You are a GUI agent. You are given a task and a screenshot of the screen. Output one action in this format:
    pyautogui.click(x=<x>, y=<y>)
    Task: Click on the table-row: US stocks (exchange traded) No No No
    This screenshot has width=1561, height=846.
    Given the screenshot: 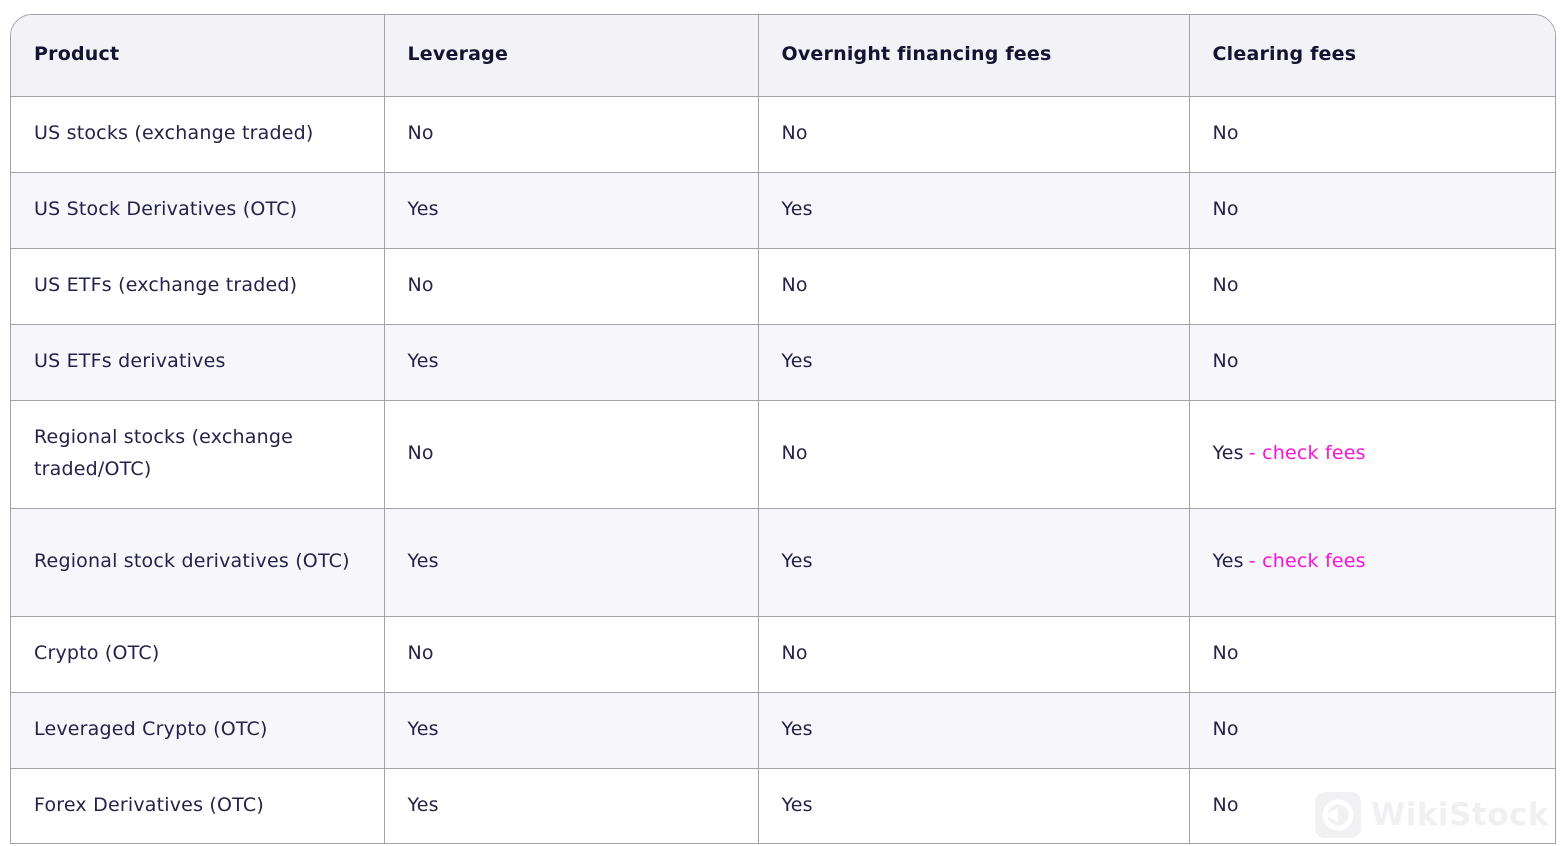 What is the action you would take?
    pyautogui.click(x=783, y=134)
    